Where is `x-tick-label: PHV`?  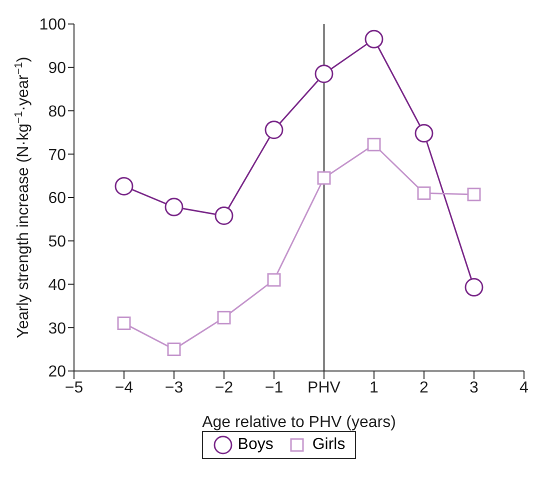 x-tick-label: PHV is located at coordinates (324, 387).